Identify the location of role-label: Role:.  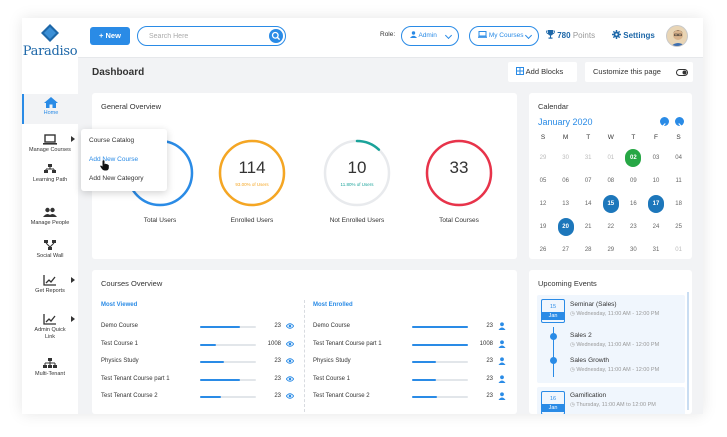
(388, 34).